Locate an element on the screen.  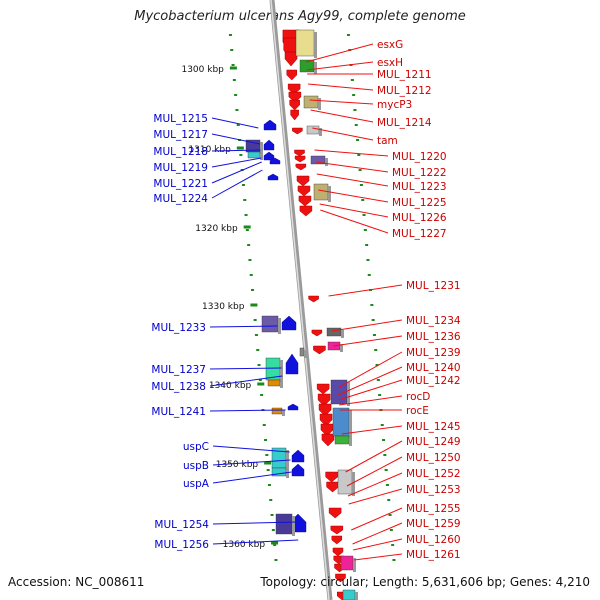
right-gene-label: MUL_1236 is located at coordinates (433, 337).